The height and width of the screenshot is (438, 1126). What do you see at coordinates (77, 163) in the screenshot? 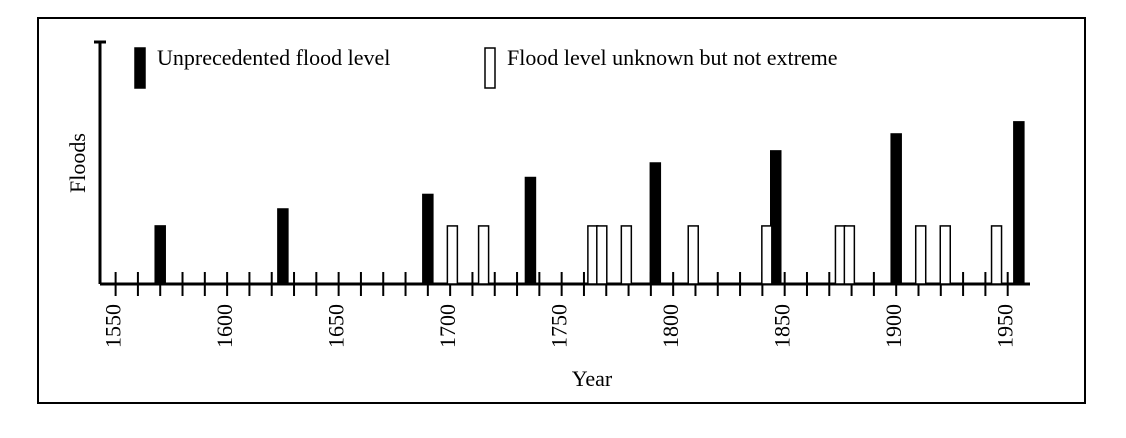
I see `y-axis-label: Floods` at bounding box center [77, 163].